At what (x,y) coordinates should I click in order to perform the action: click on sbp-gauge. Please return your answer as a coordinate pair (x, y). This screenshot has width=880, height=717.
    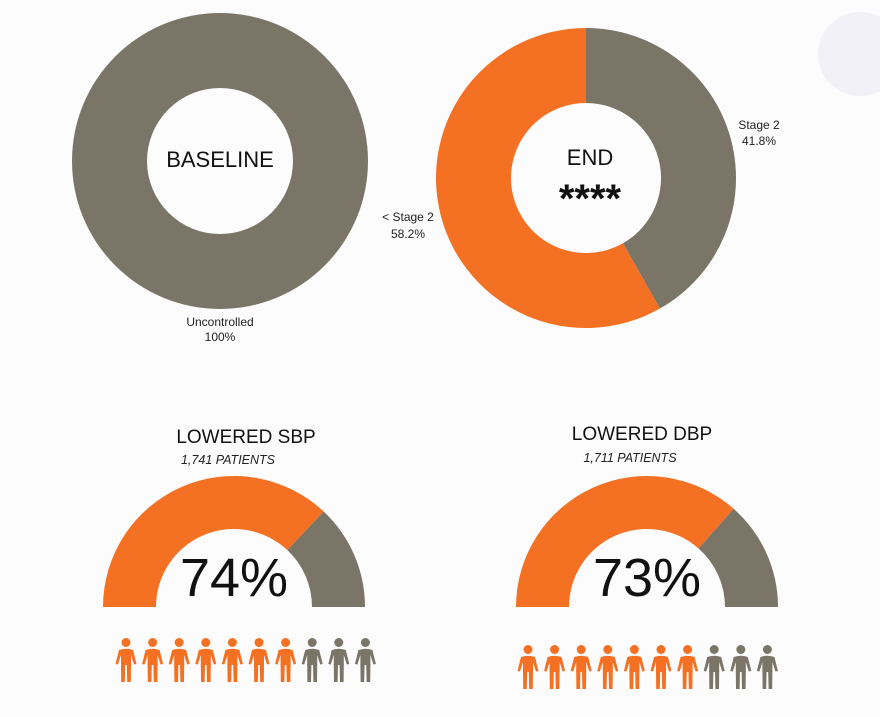
    Looking at the image, I should click on (234, 541).